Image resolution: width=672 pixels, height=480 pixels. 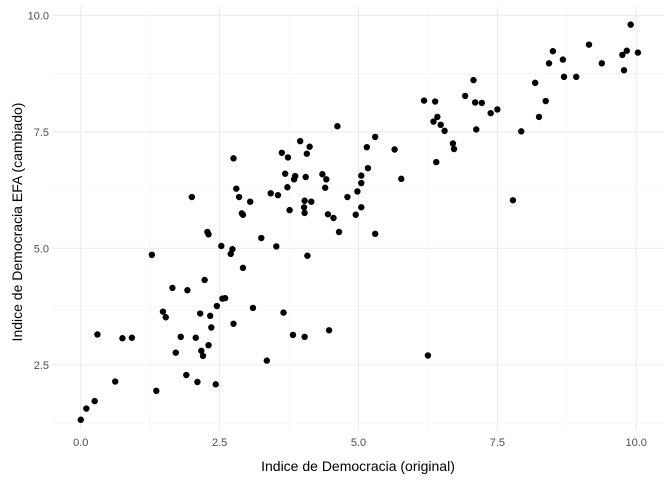 What do you see at coordinates (17, 222) in the screenshot?
I see `y-axis-title: Indice de Democracia EFA (cambiado)` at bounding box center [17, 222].